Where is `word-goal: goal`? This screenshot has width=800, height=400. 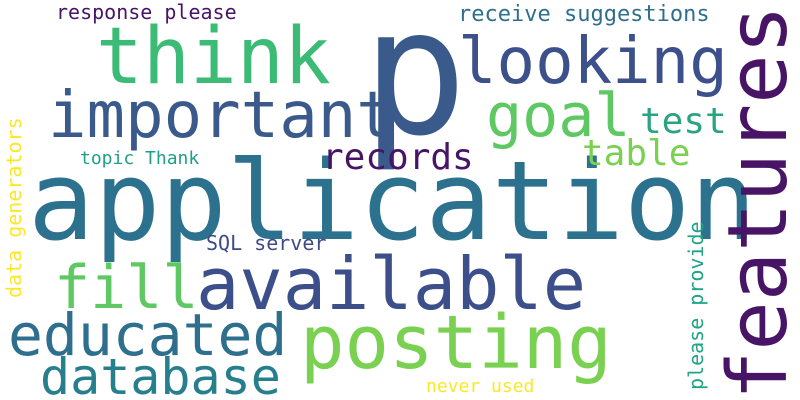
word-goal: goal is located at coordinates (558, 116).